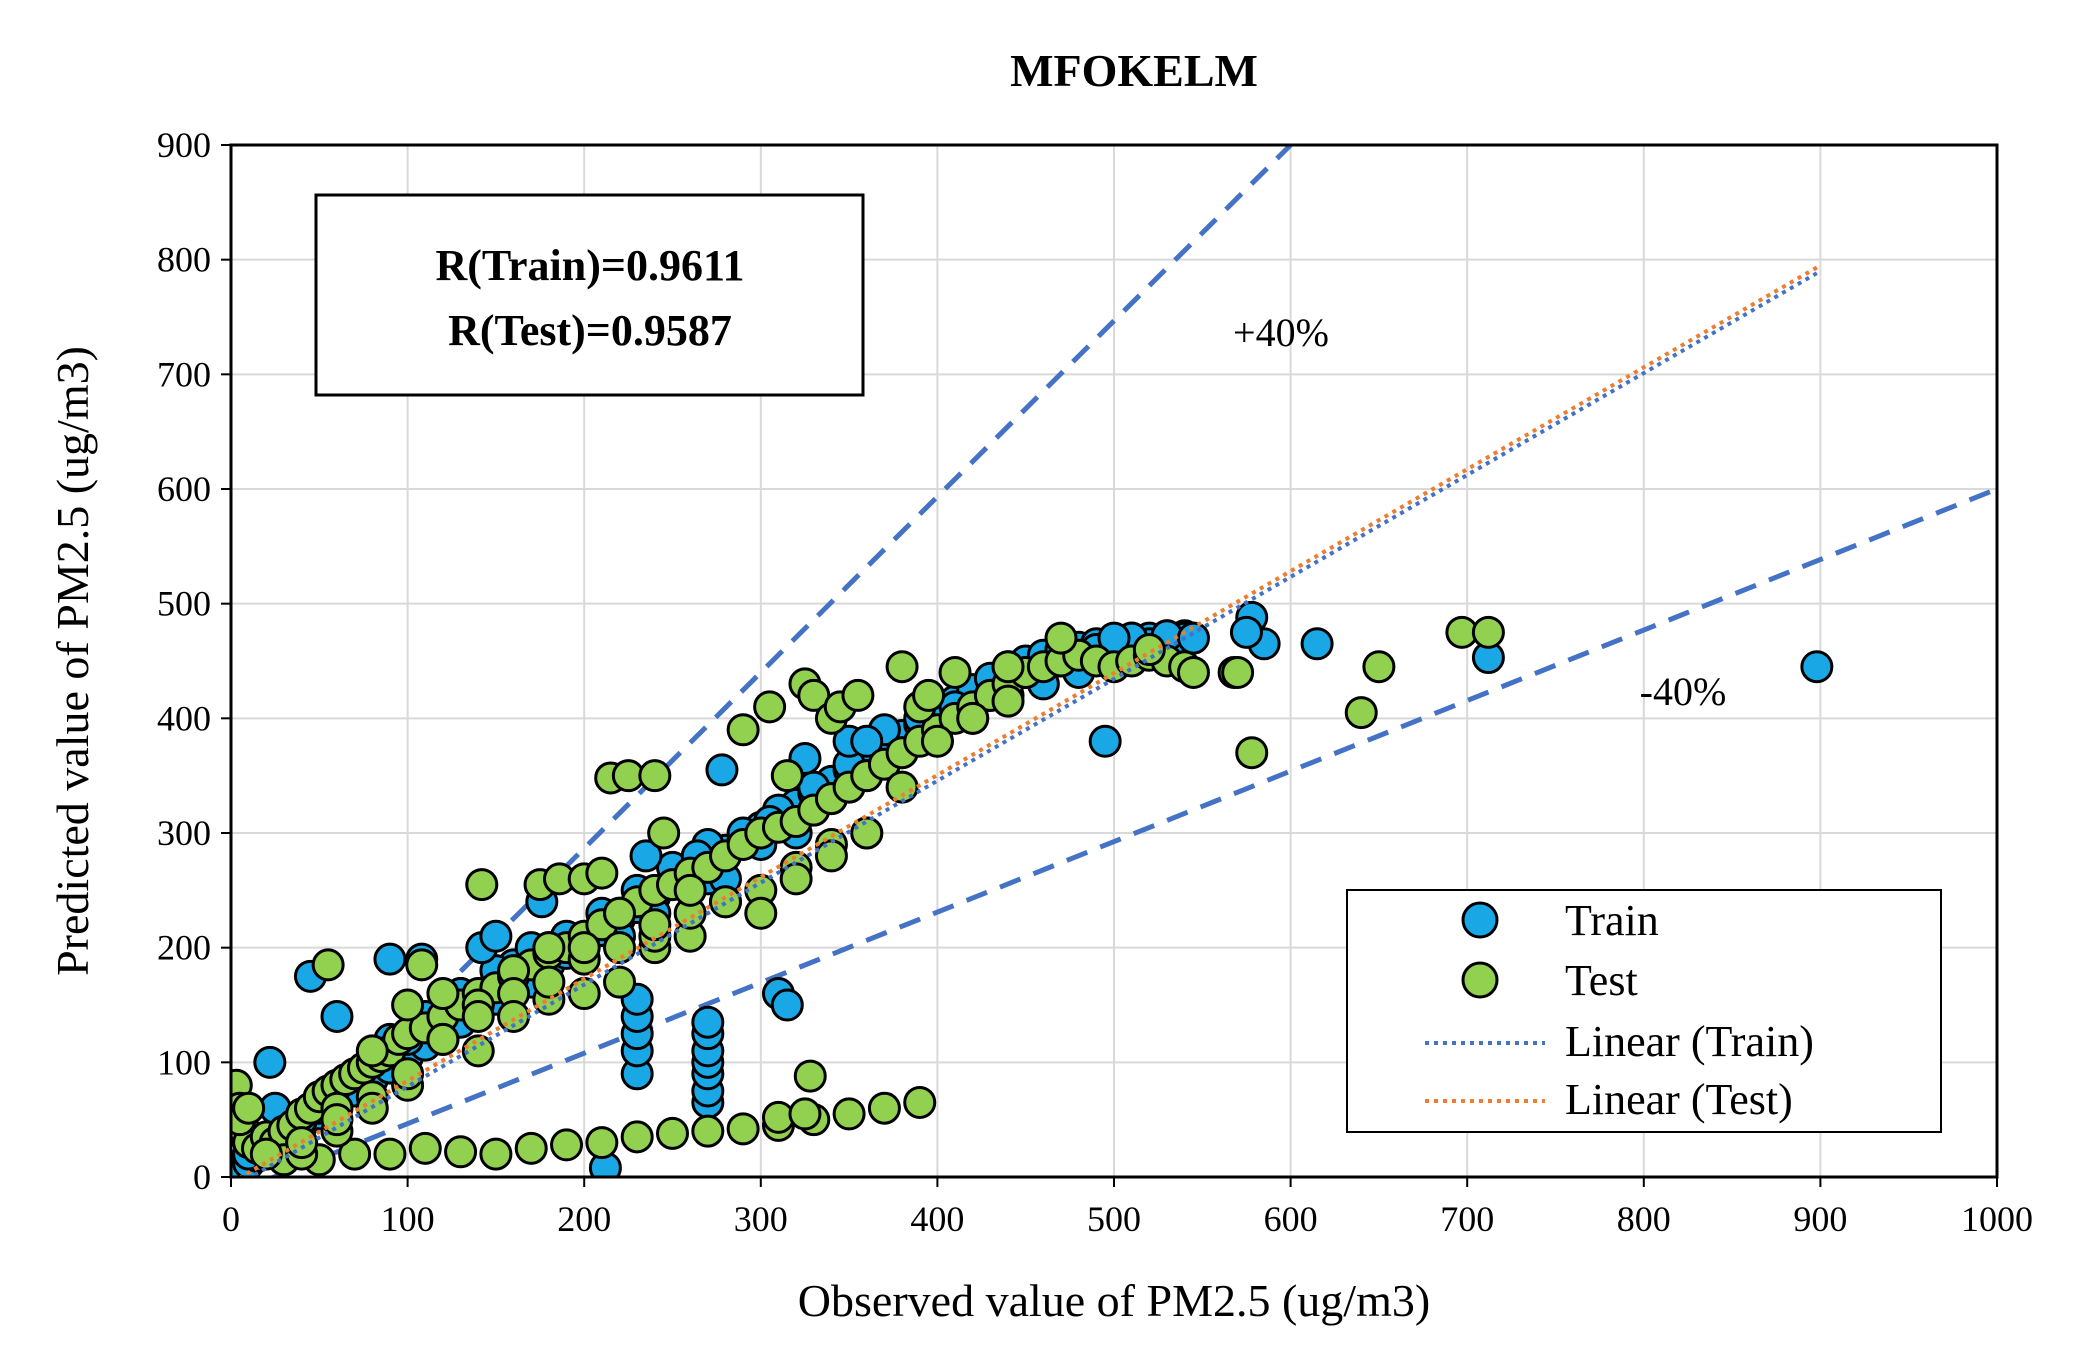 The height and width of the screenshot is (1347, 2089). I want to click on legend-frame, so click(1644, 1011).